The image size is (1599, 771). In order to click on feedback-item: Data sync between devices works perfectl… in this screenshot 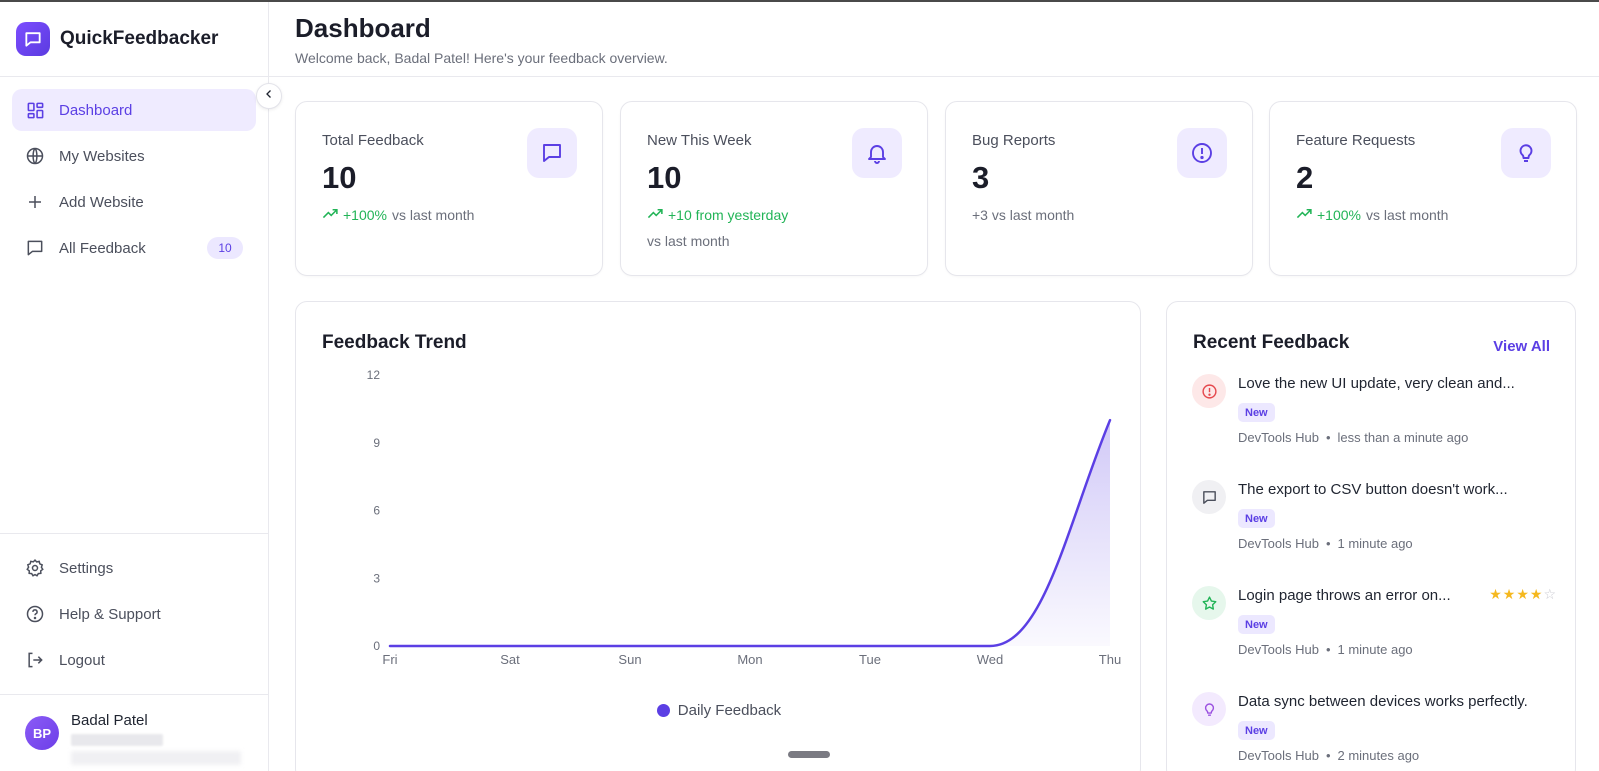, I will do `click(1374, 731)`.